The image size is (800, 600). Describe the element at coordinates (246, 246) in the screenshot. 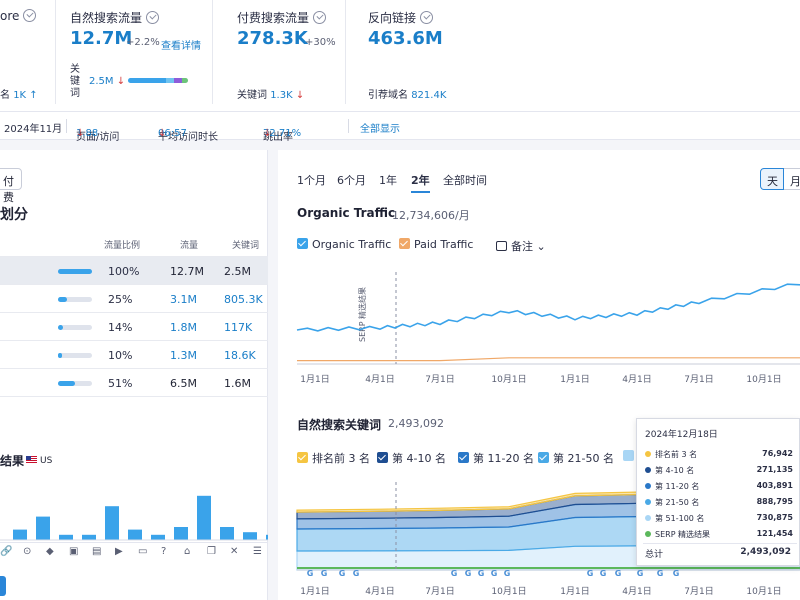

I see `col-header-keywords: 关键词` at that location.